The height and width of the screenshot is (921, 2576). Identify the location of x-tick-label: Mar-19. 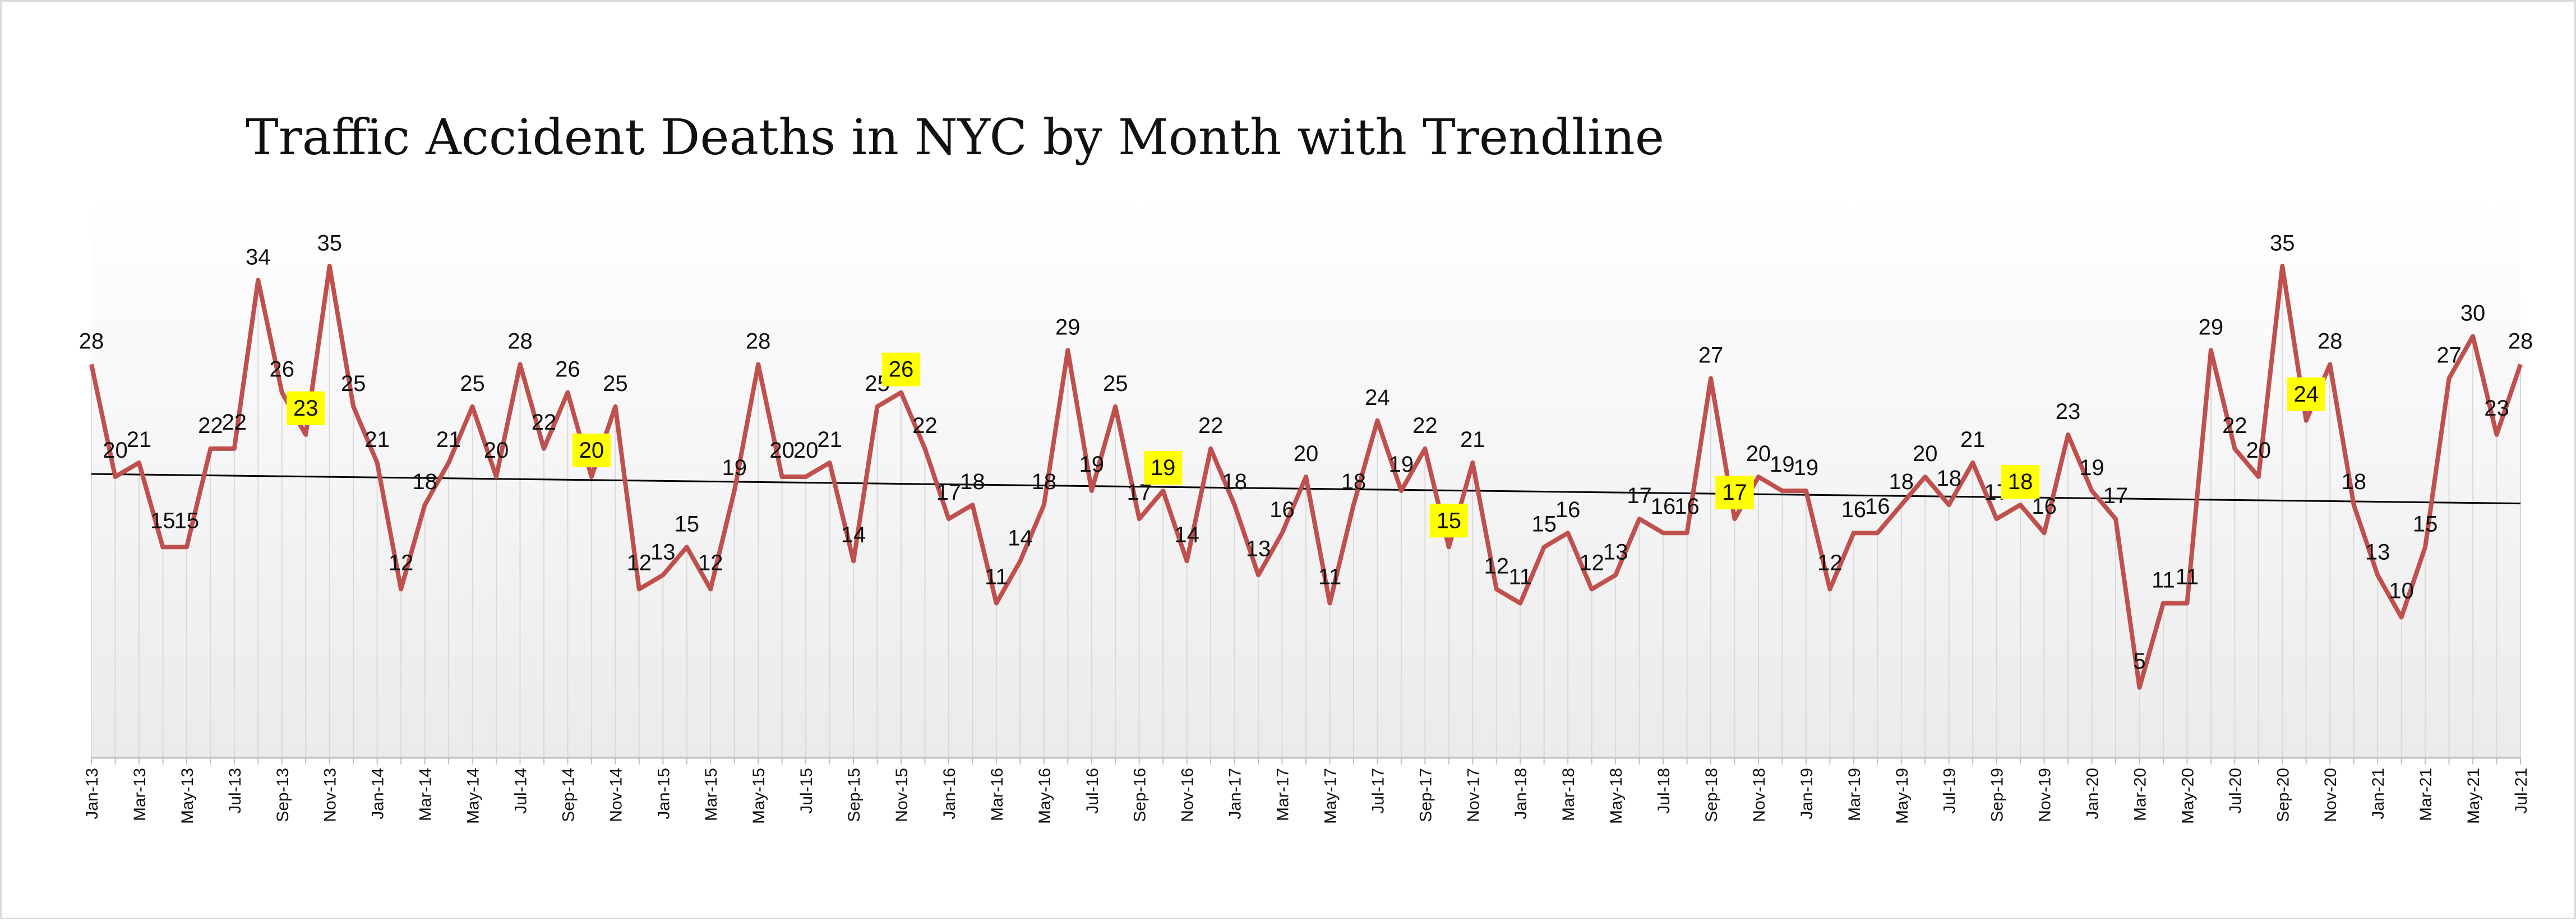
(1854, 794).